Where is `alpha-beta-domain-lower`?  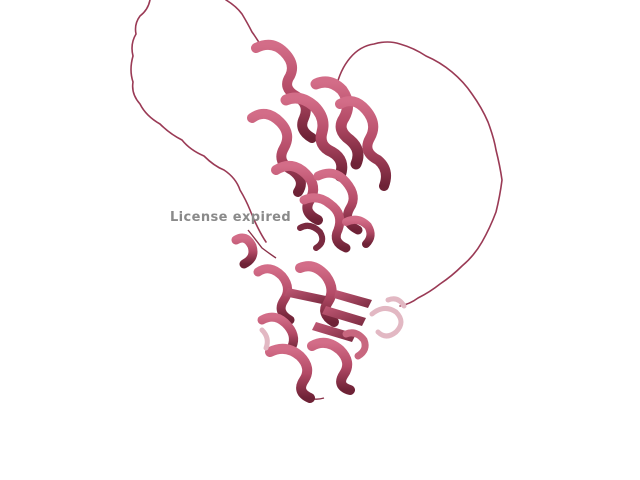
alpha-beta-domain-lower is located at coordinates (312, 332).